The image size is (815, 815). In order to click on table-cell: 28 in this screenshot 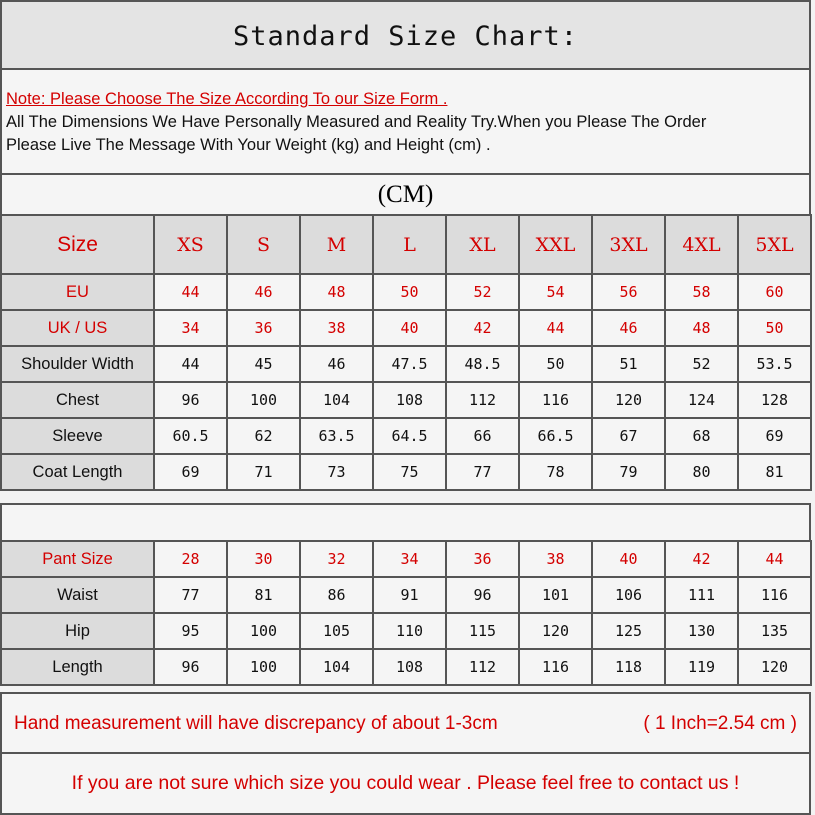, I will do `click(190, 559)`.